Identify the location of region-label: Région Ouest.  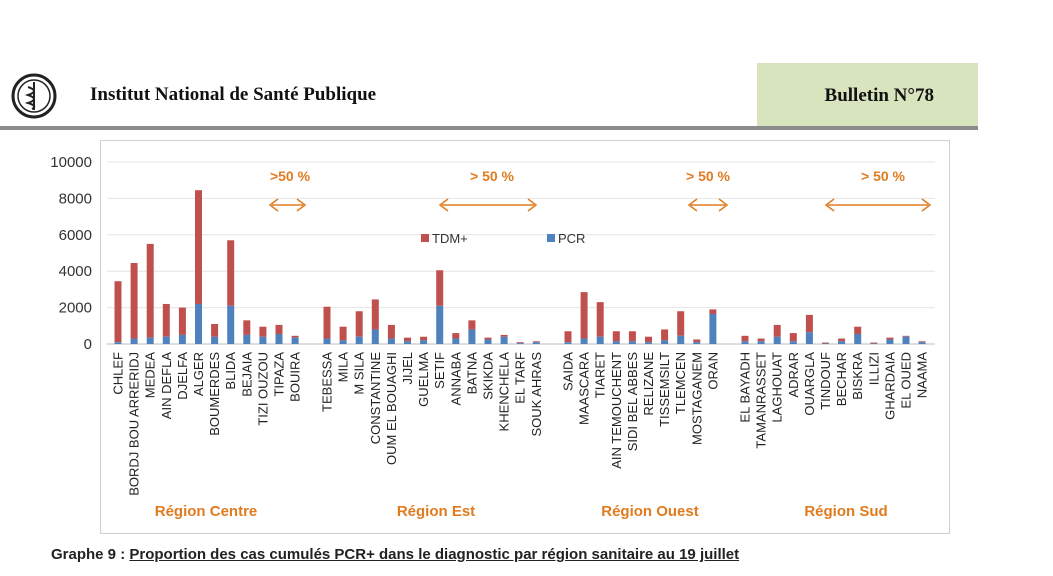
(650, 511).